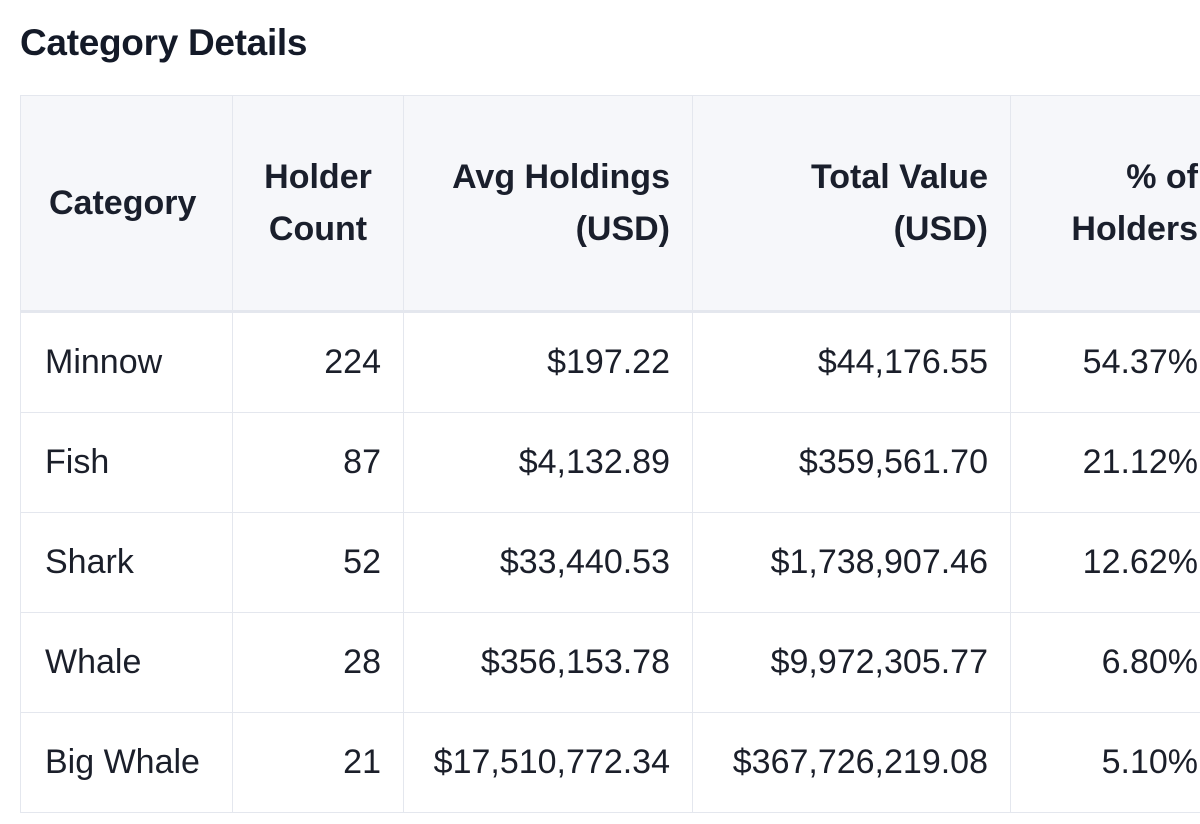 The height and width of the screenshot is (824, 1200). What do you see at coordinates (1105, 762) in the screenshot?
I see `cell-pct-holders: 5.10%` at bounding box center [1105, 762].